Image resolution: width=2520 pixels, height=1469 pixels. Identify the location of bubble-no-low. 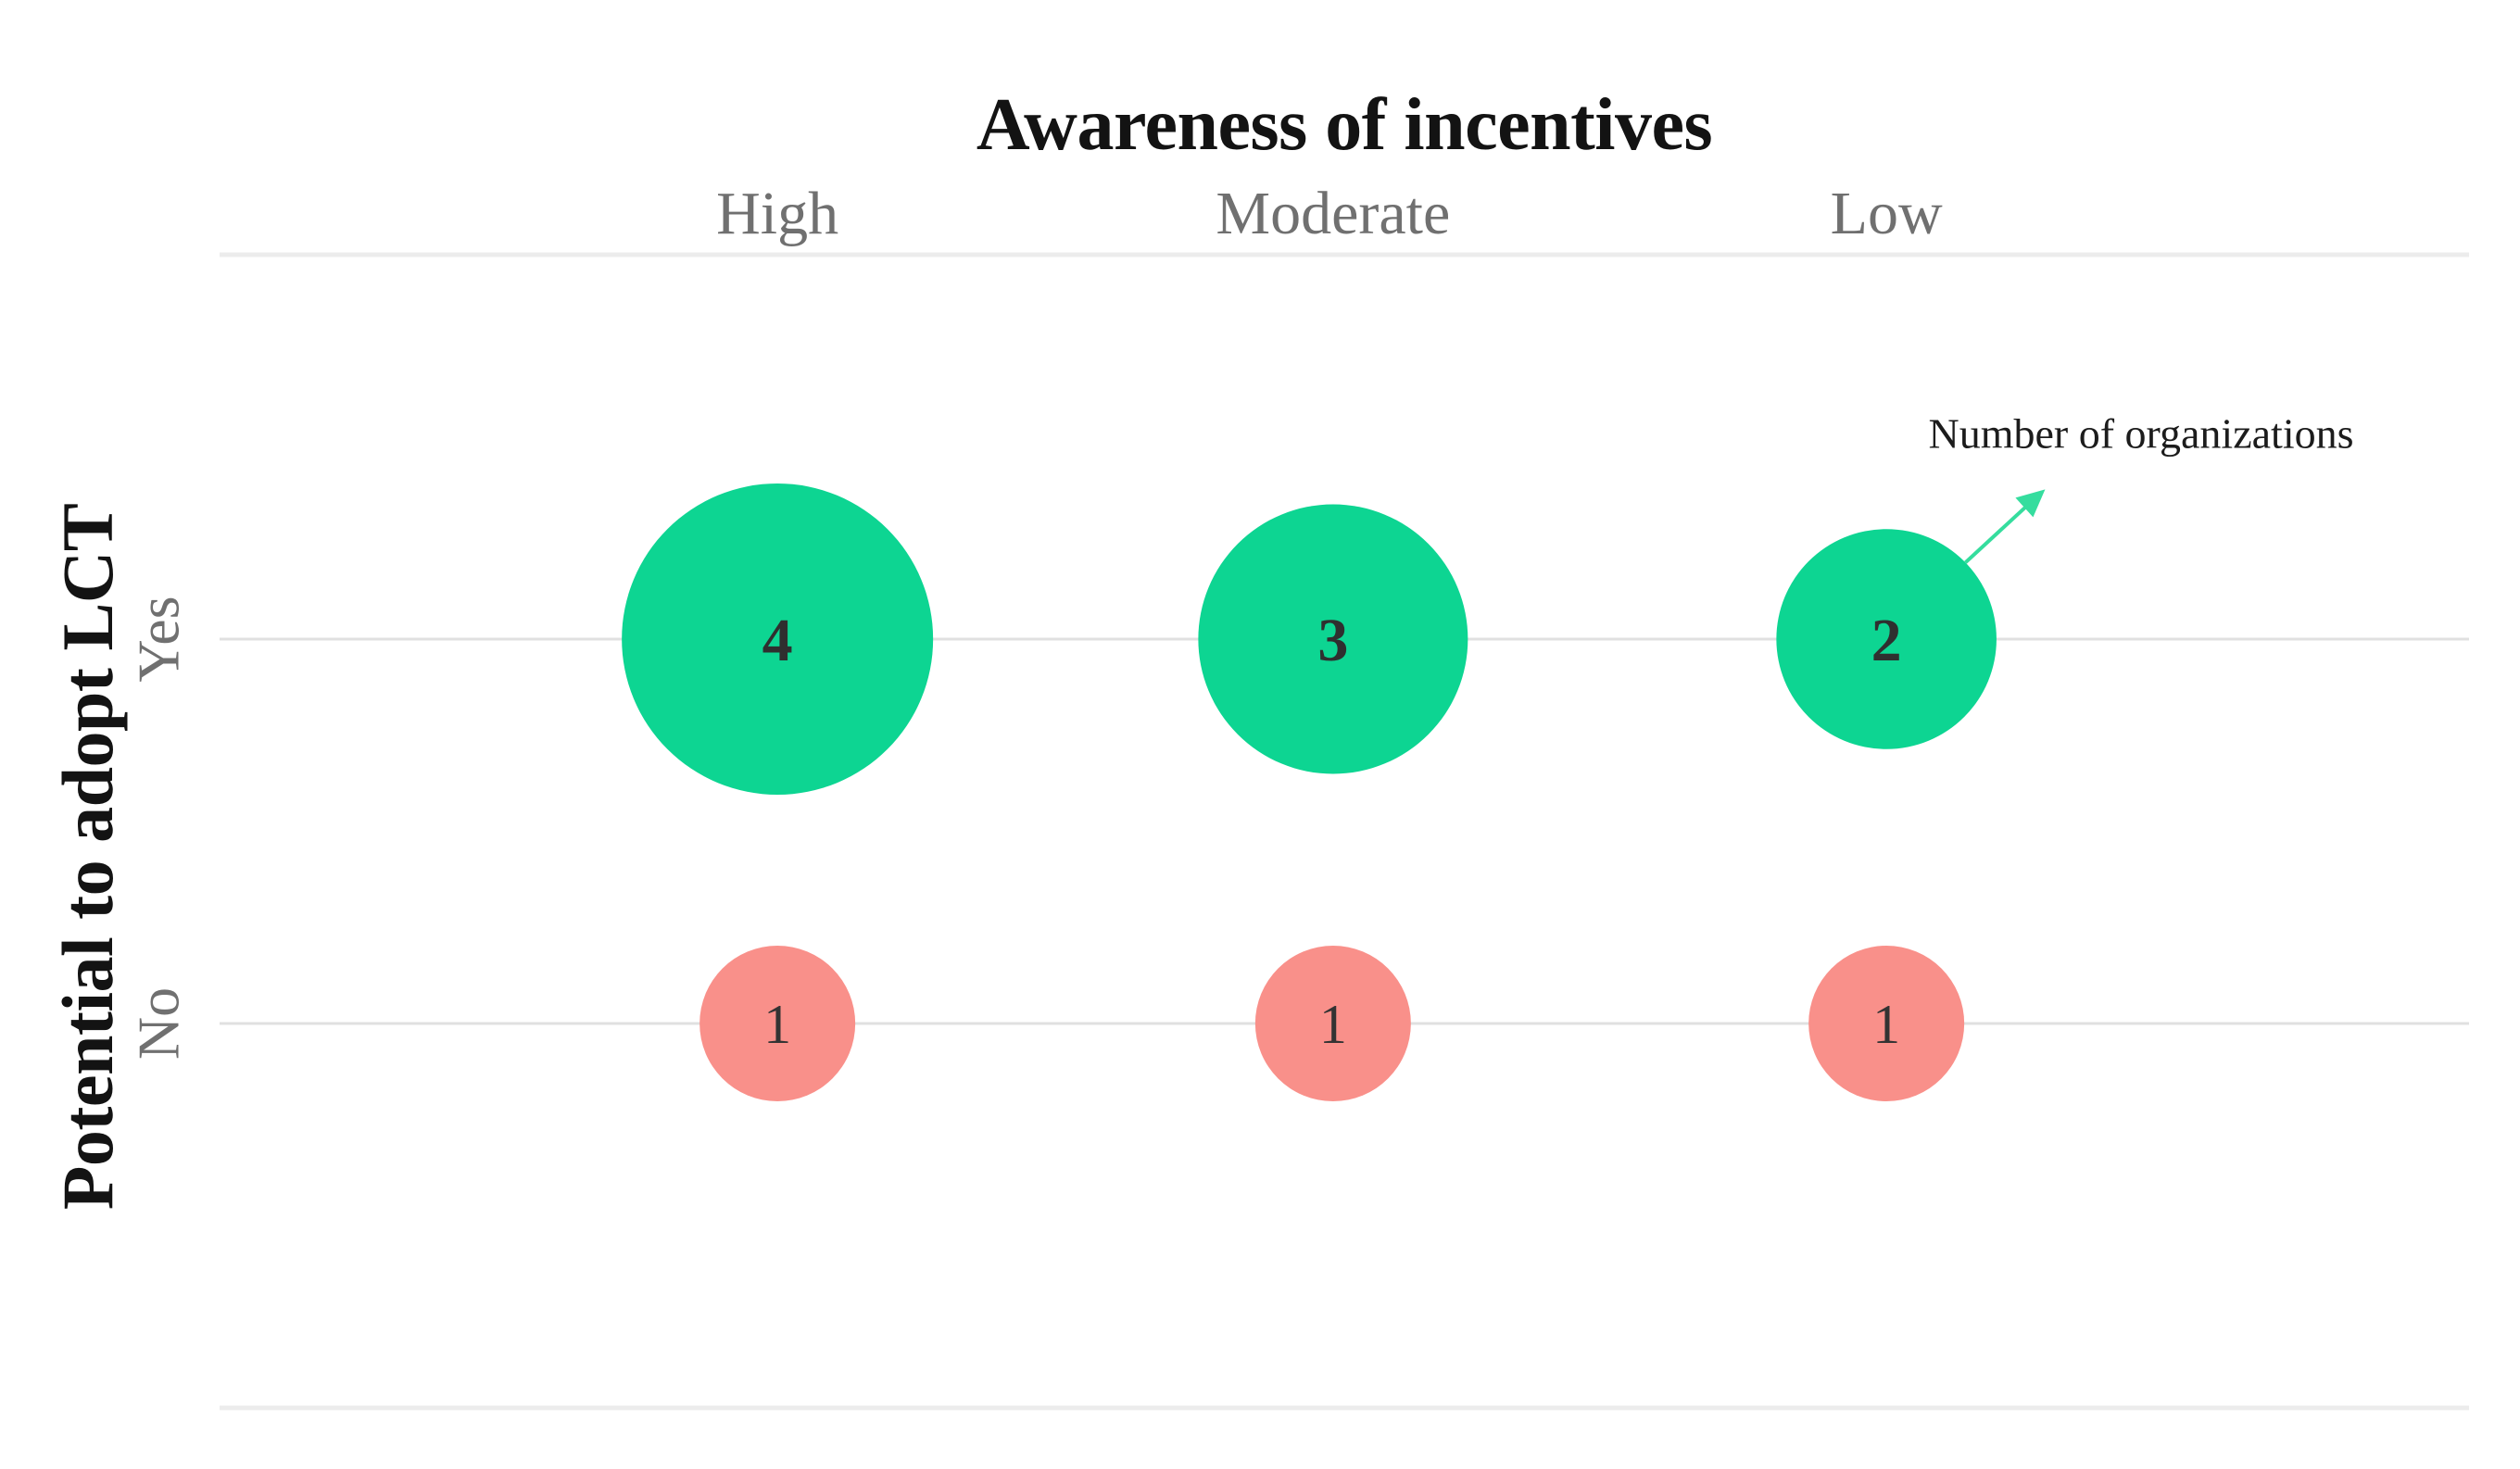
(1886, 1023).